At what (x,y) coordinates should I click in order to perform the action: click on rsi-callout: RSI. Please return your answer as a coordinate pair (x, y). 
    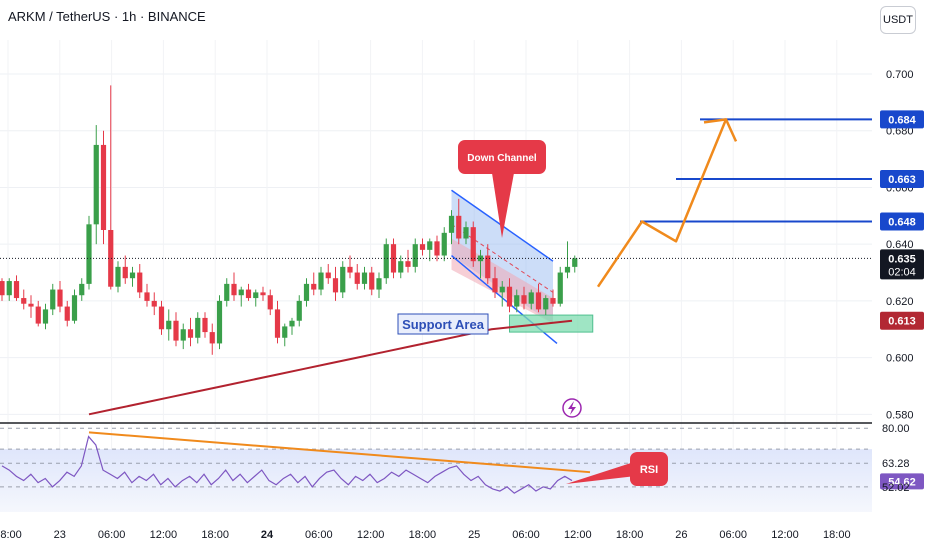
    Looking at the image, I should click on (617, 469).